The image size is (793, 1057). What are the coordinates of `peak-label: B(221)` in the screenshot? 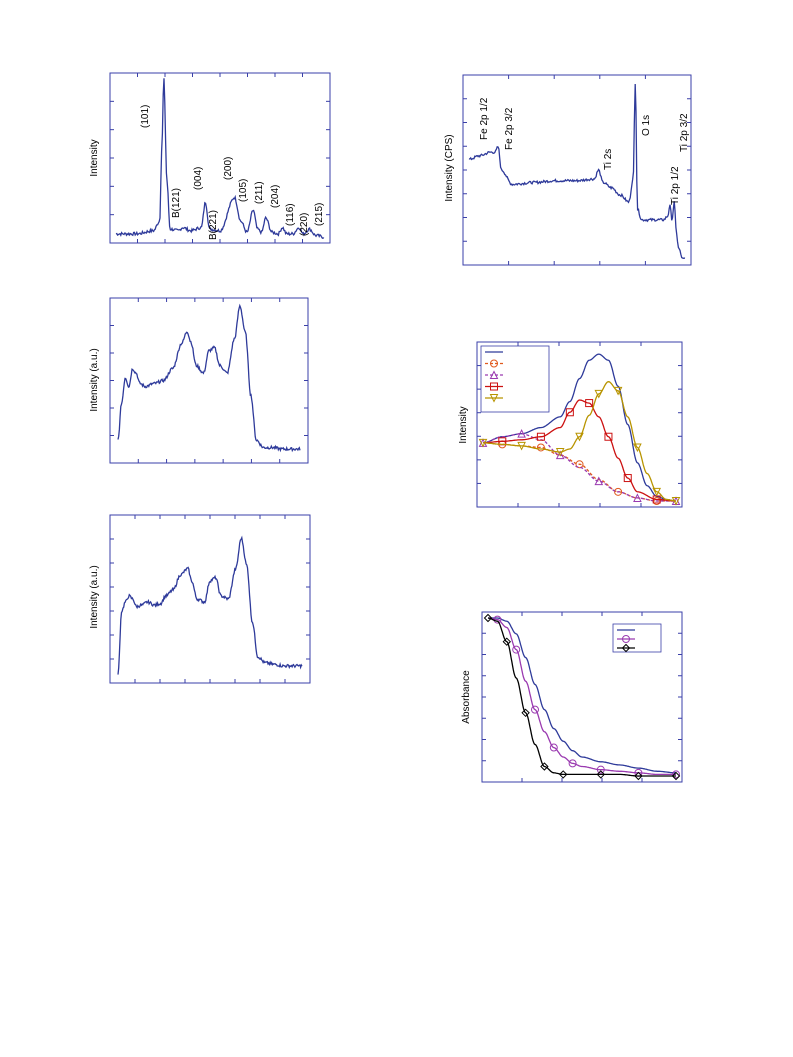 It's located at (213, 225).